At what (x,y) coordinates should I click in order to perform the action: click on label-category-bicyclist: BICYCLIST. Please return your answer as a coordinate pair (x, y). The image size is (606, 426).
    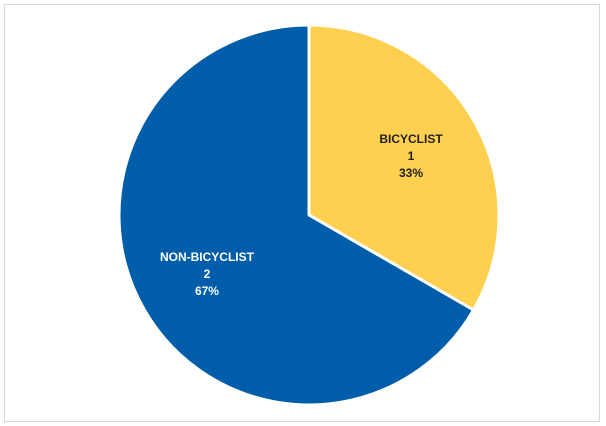
    Looking at the image, I should click on (411, 139).